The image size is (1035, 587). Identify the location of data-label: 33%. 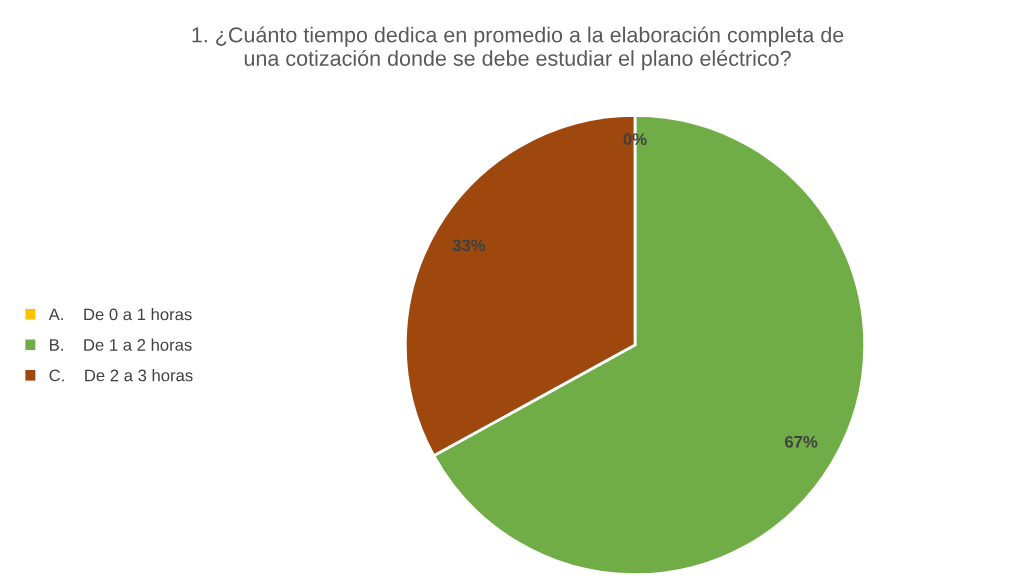
(469, 245).